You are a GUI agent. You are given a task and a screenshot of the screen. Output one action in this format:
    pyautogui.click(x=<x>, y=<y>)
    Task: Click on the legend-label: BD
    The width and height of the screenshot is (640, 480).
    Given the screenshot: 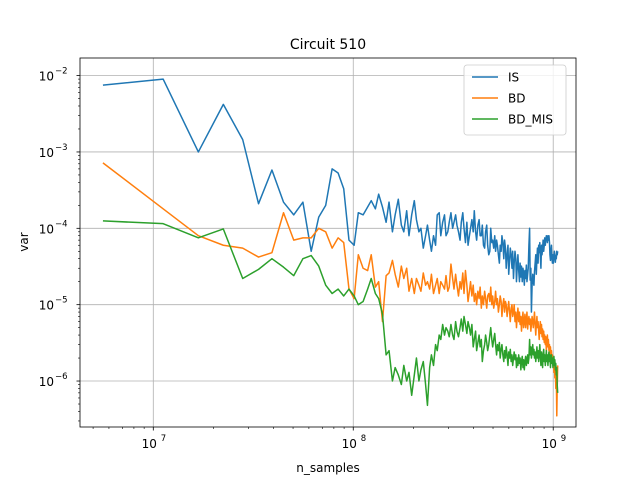 What is the action you would take?
    pyautogui.click(x=516, y=99)
    